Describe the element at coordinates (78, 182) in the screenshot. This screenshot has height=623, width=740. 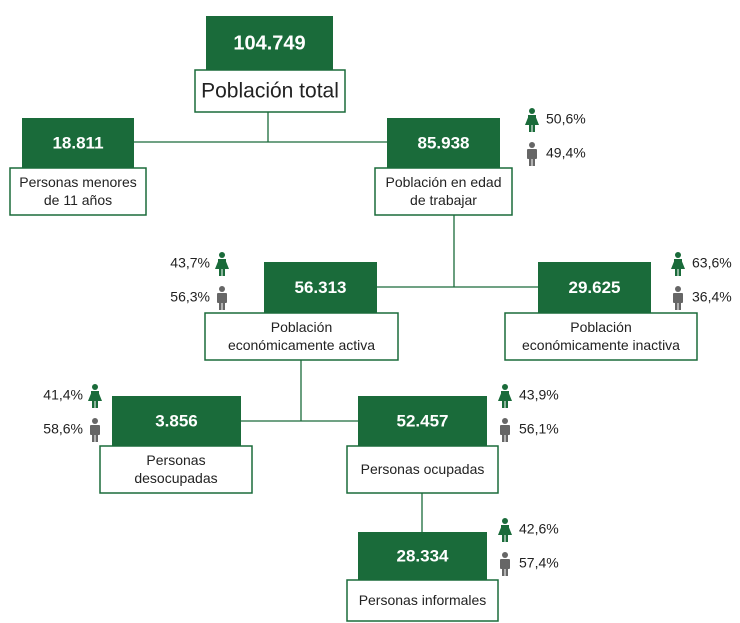
I see `label: Personas menores` at that location.